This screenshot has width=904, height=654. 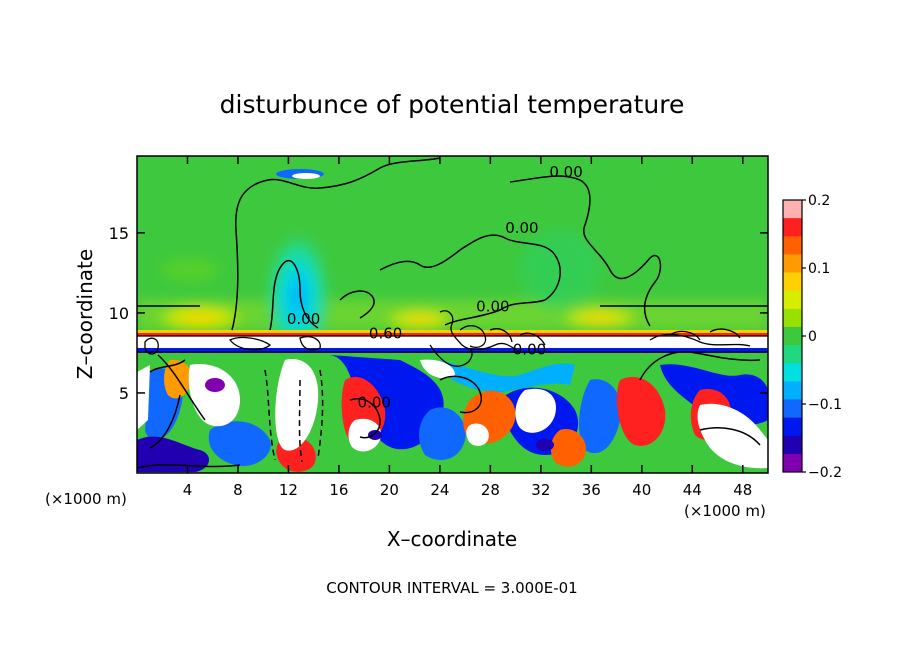 I want to click on colorbar-tick-label: −0.1, so click(x=825, y=405).